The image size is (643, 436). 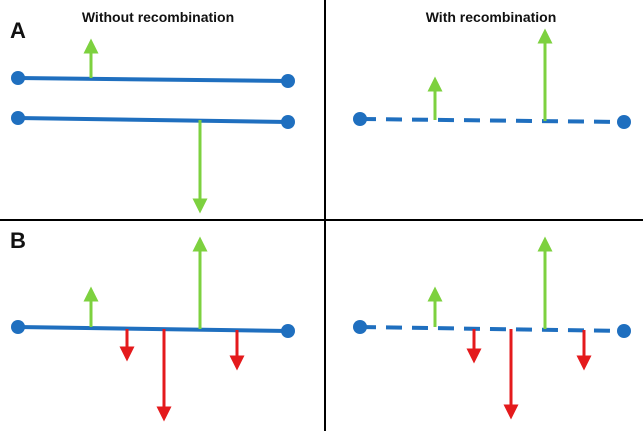 What do you see at coordinates (18, 118) in the screenshot?
I see `chromosome-2-left-end` at bounding box center [18, 118].